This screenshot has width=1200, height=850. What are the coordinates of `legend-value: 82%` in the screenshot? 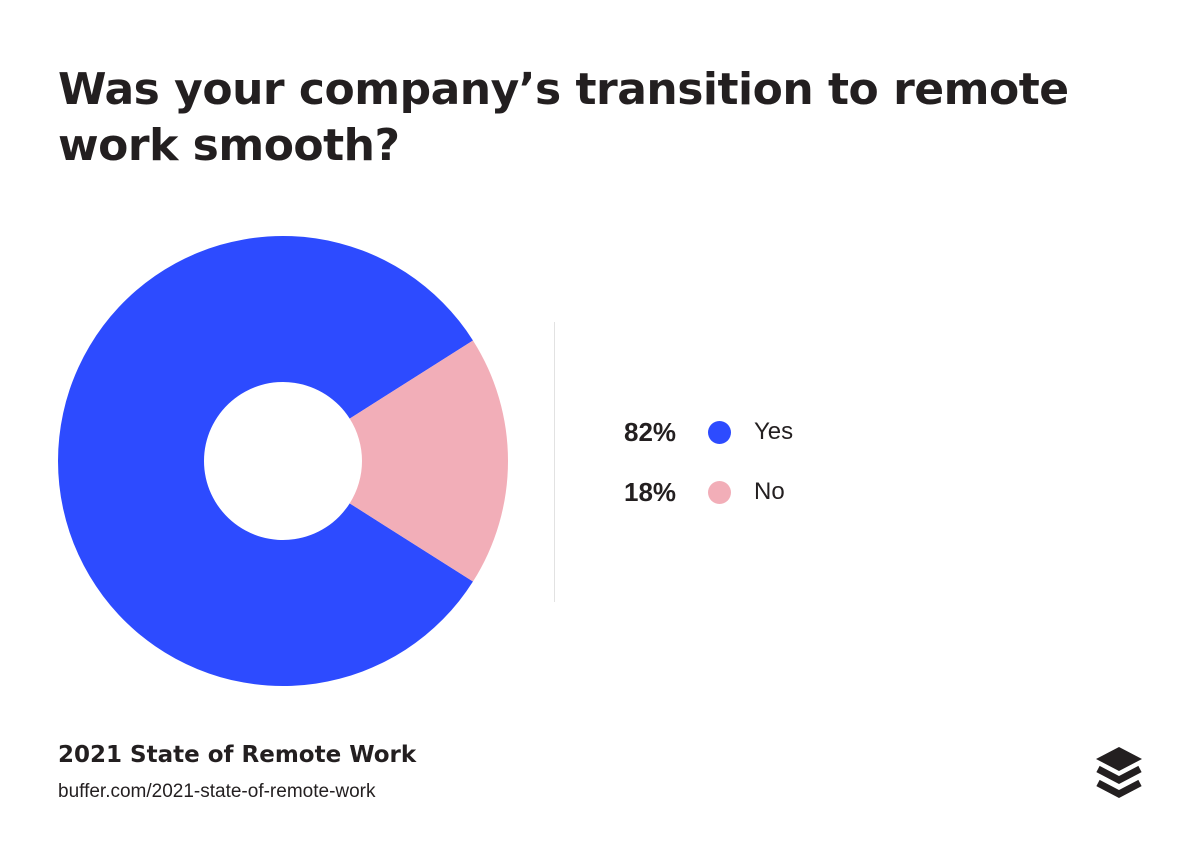 It's located at (650, 431).